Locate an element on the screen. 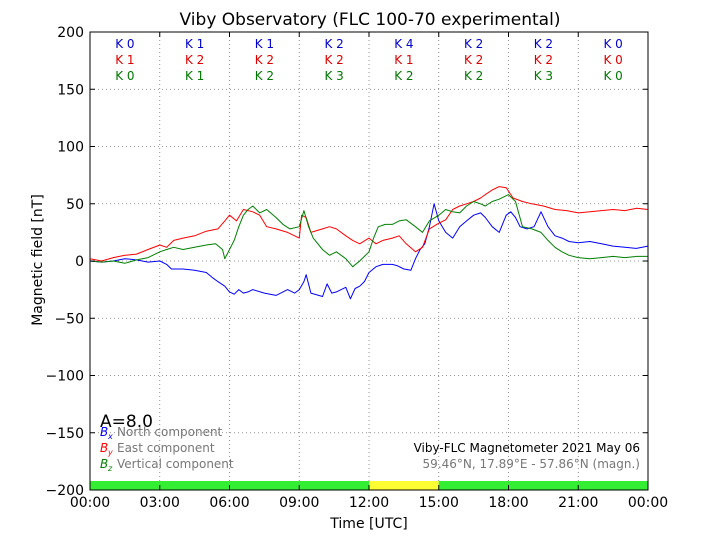  x-axis-label: Time [UTC] is located at coordinates (368, 524).